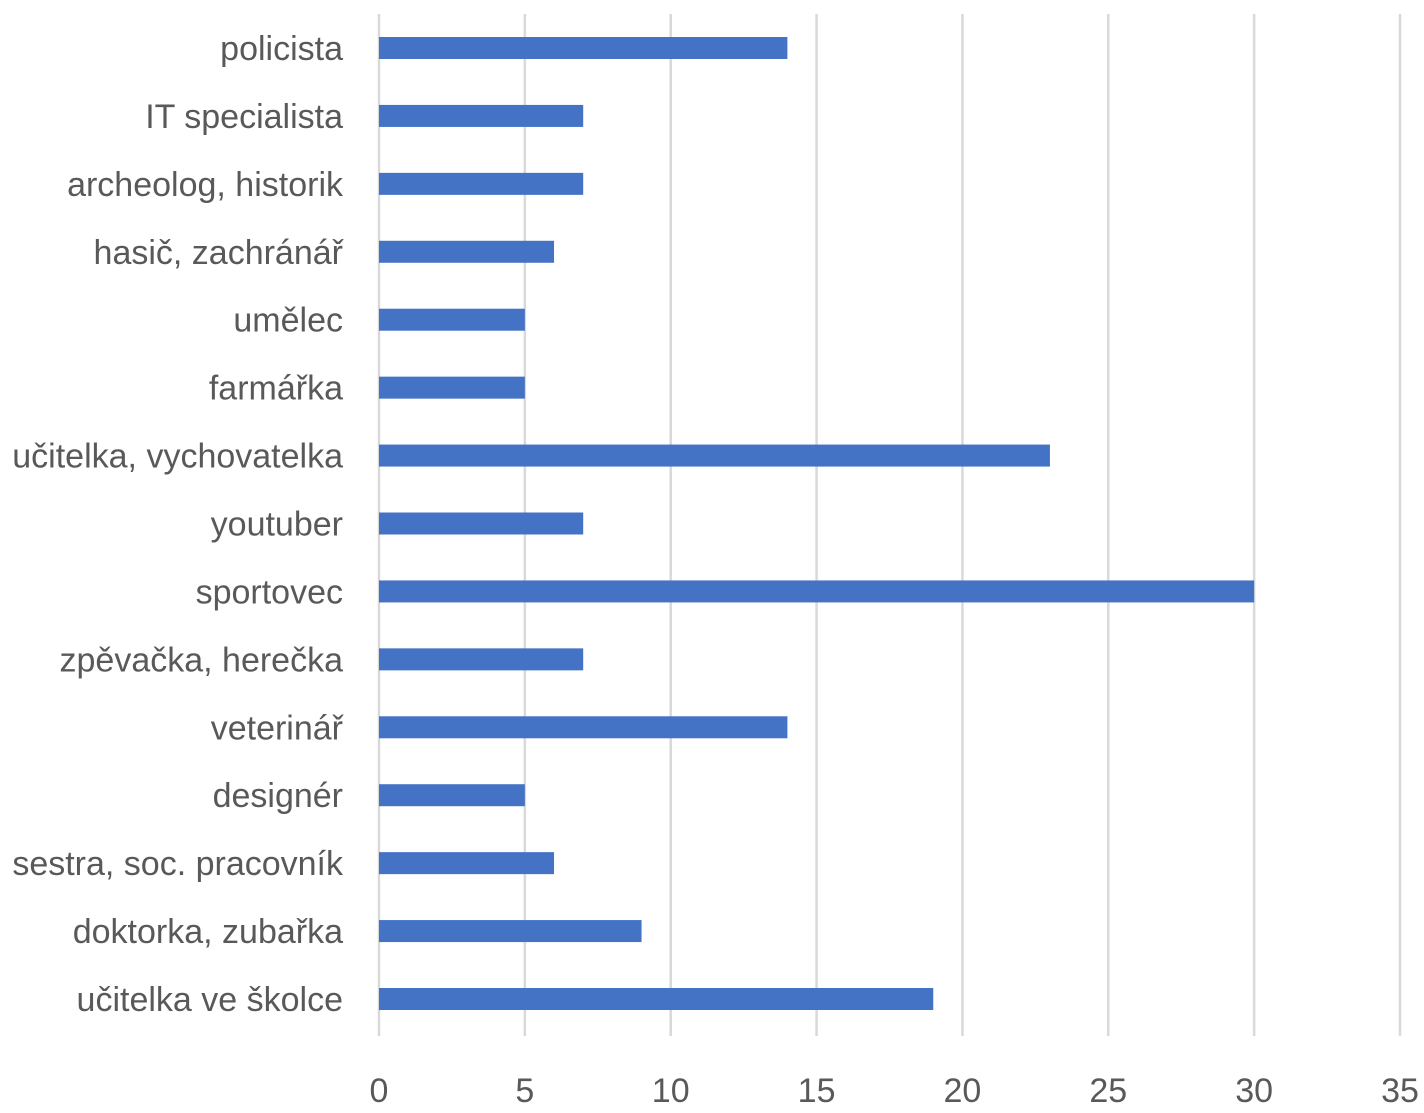 The width and height of the screenshot is (1424, 1113). What do you see at coordinates (202, 660) in the screenshot?
I see `category-label: zpěvačka, herečka` at bounding box center [202, 660].